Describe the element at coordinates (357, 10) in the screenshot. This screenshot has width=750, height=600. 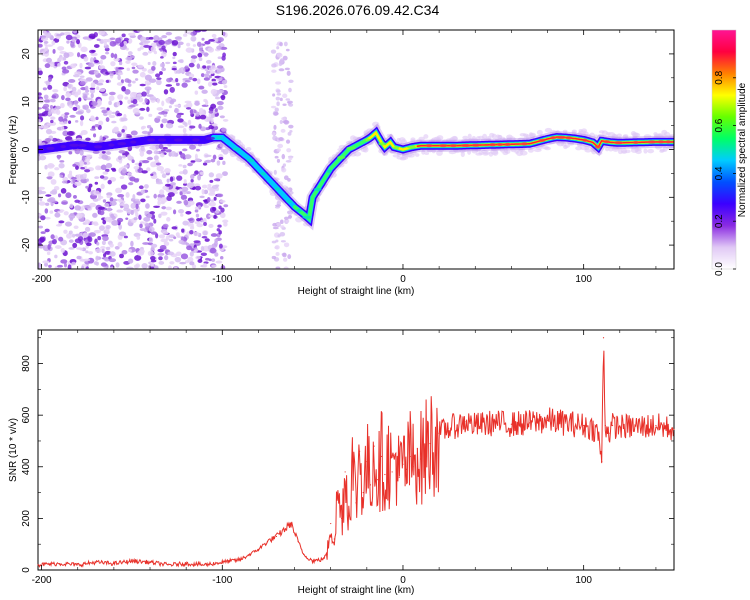
I see `chart-title: S196.2026.076.09.42.C34` at that location.